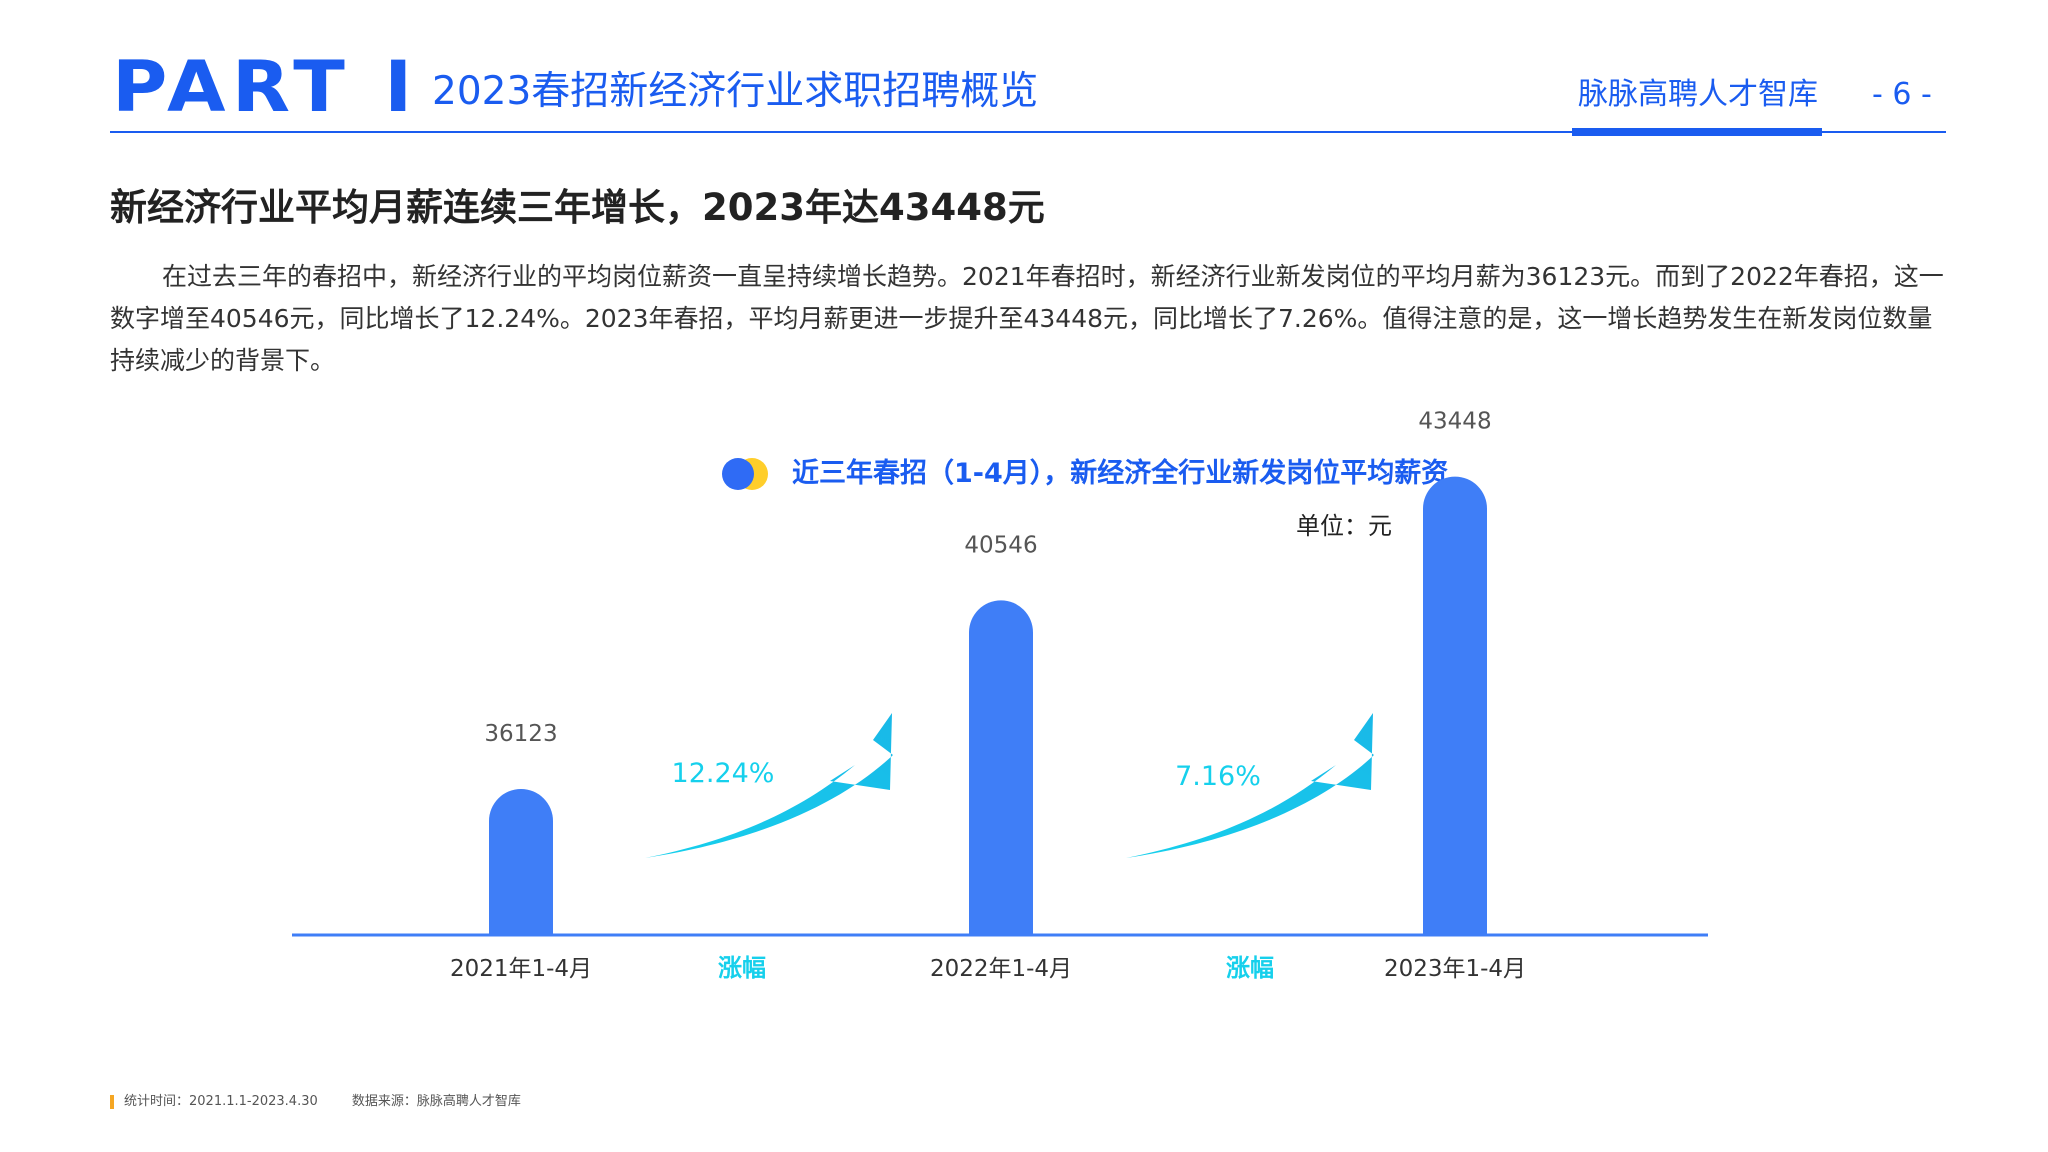 This screenshot has height=1152, width=2048. Describe the element at coordinates (1001, 969) in the screenshot. I see `category-label-2: 2022年1-4月` at that location.